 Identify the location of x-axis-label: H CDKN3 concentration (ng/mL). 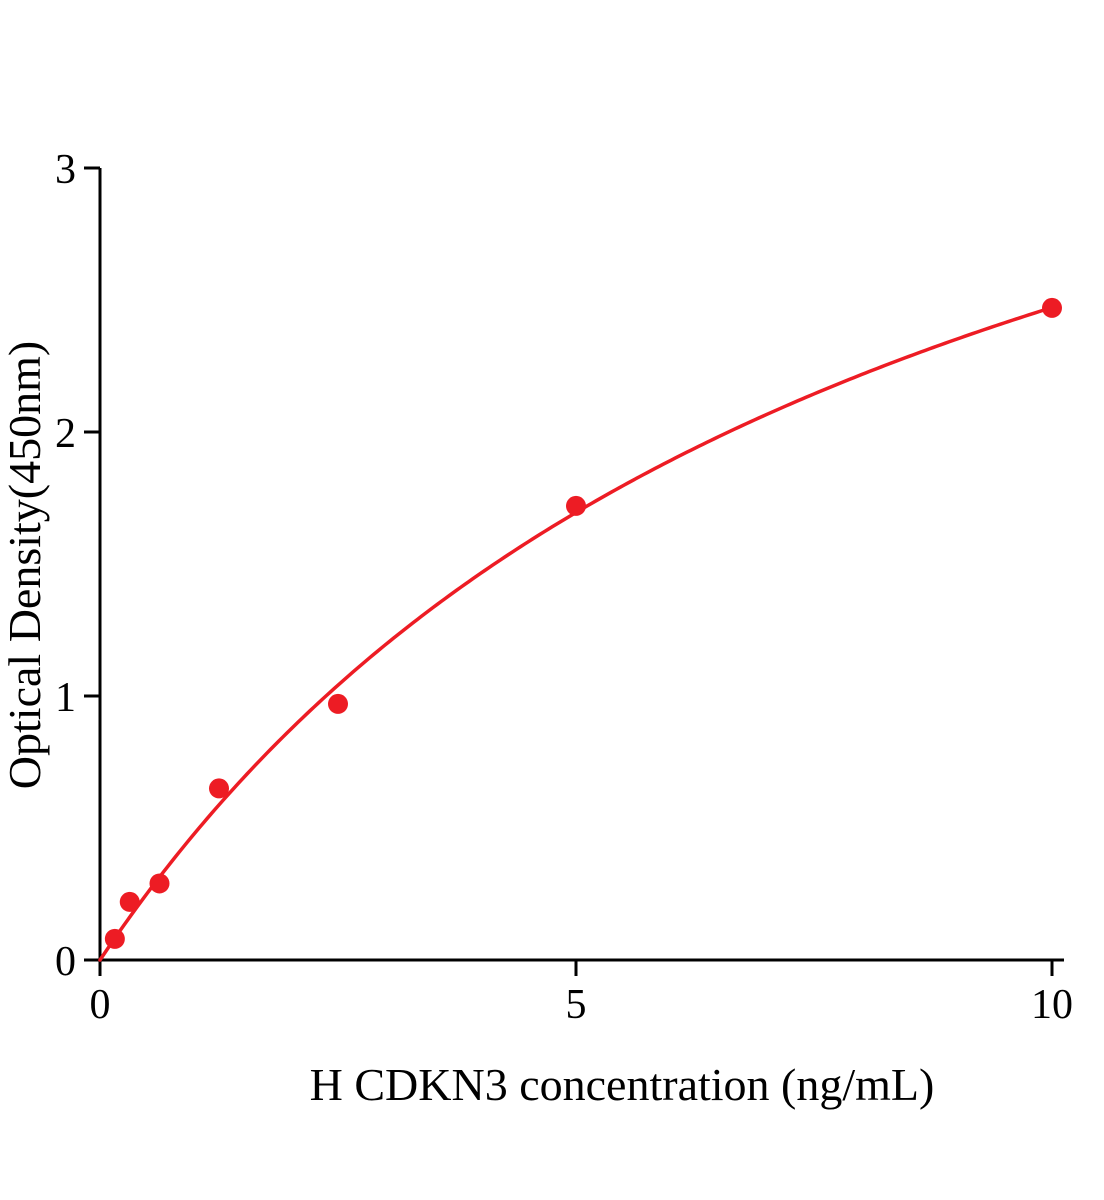
(622, 1084).